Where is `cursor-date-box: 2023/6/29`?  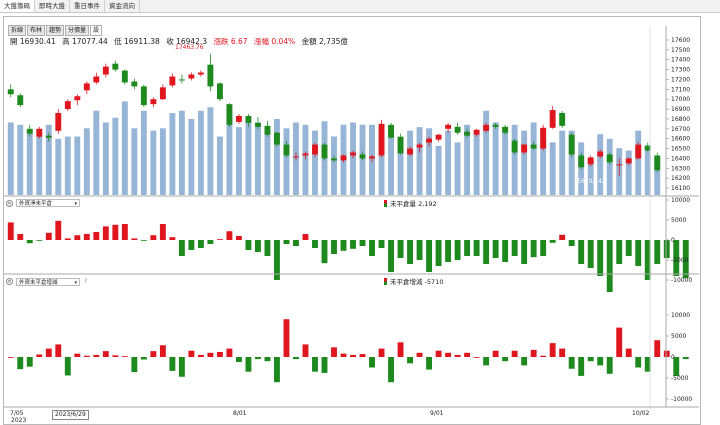
cursor-date-box: 2023/6/29 is located at coordinates (70, 415).